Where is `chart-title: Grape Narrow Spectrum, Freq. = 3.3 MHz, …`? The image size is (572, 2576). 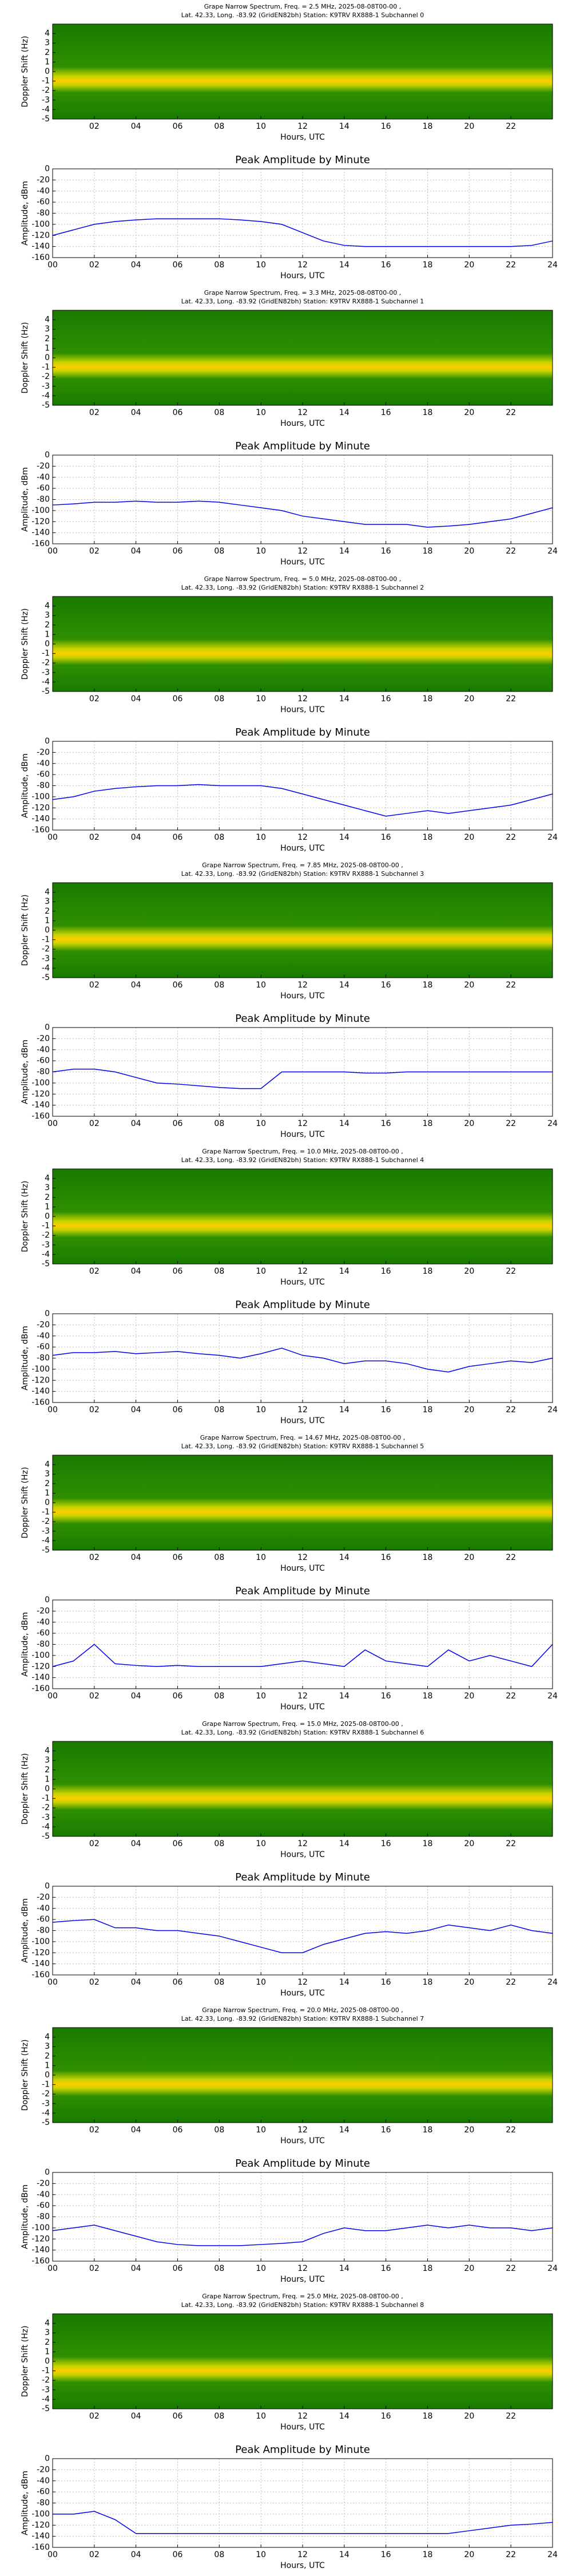
chart-title: Grape Narrow Spectrum, Freq. = 3.3 MHz, … is located at coordinates (303, 293).